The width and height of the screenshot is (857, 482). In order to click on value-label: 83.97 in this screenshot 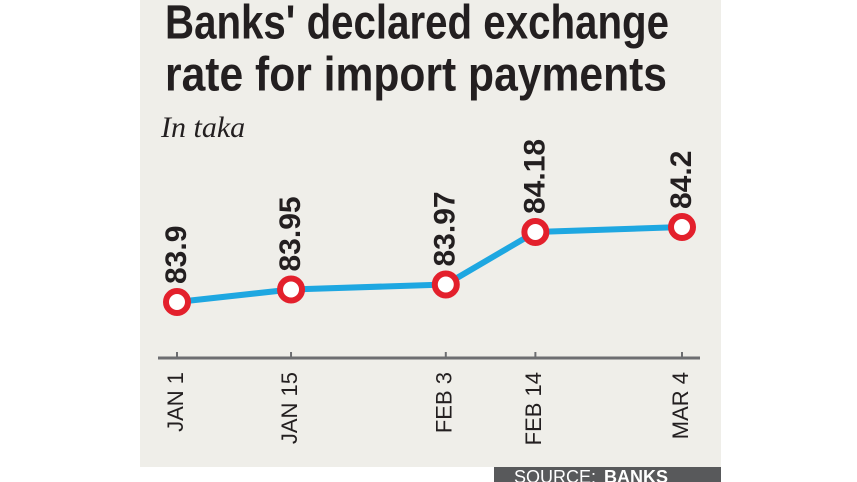, I will do `click(445, 228)`.